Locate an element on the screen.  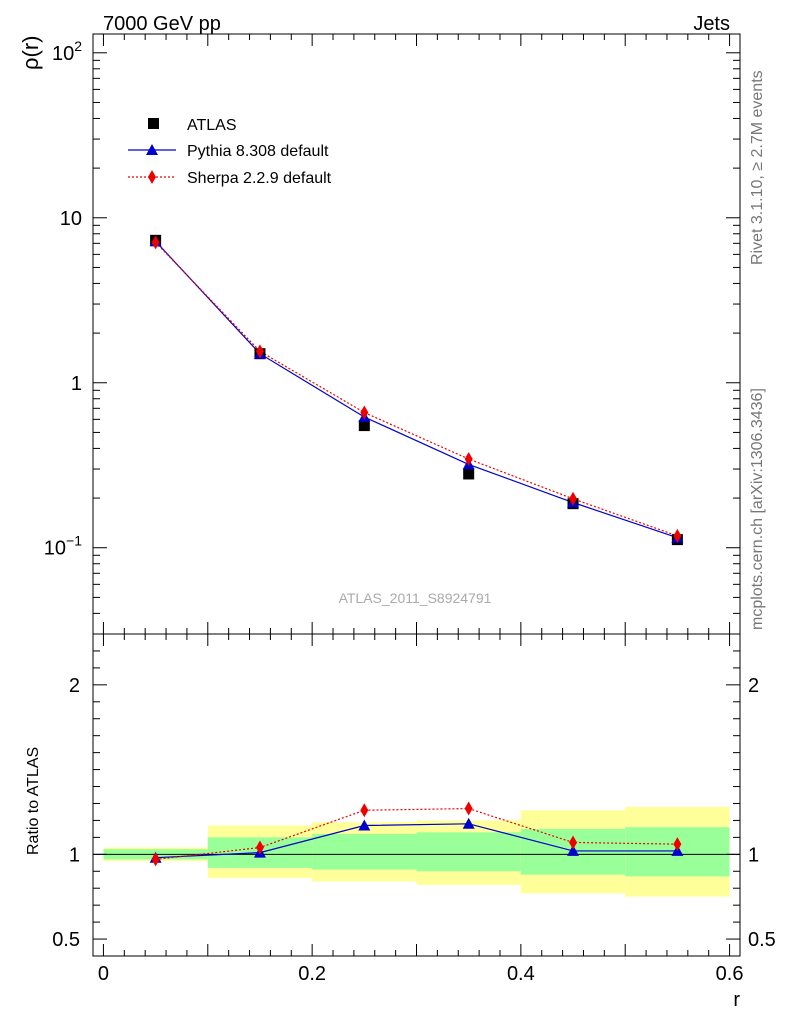
header-left: 7000 GeV pp is located at coordinates (162, 24).